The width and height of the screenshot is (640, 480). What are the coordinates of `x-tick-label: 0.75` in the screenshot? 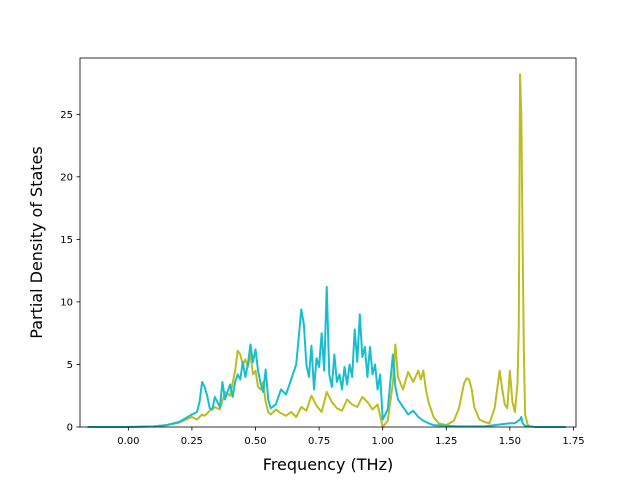 It's located at (319, 441).